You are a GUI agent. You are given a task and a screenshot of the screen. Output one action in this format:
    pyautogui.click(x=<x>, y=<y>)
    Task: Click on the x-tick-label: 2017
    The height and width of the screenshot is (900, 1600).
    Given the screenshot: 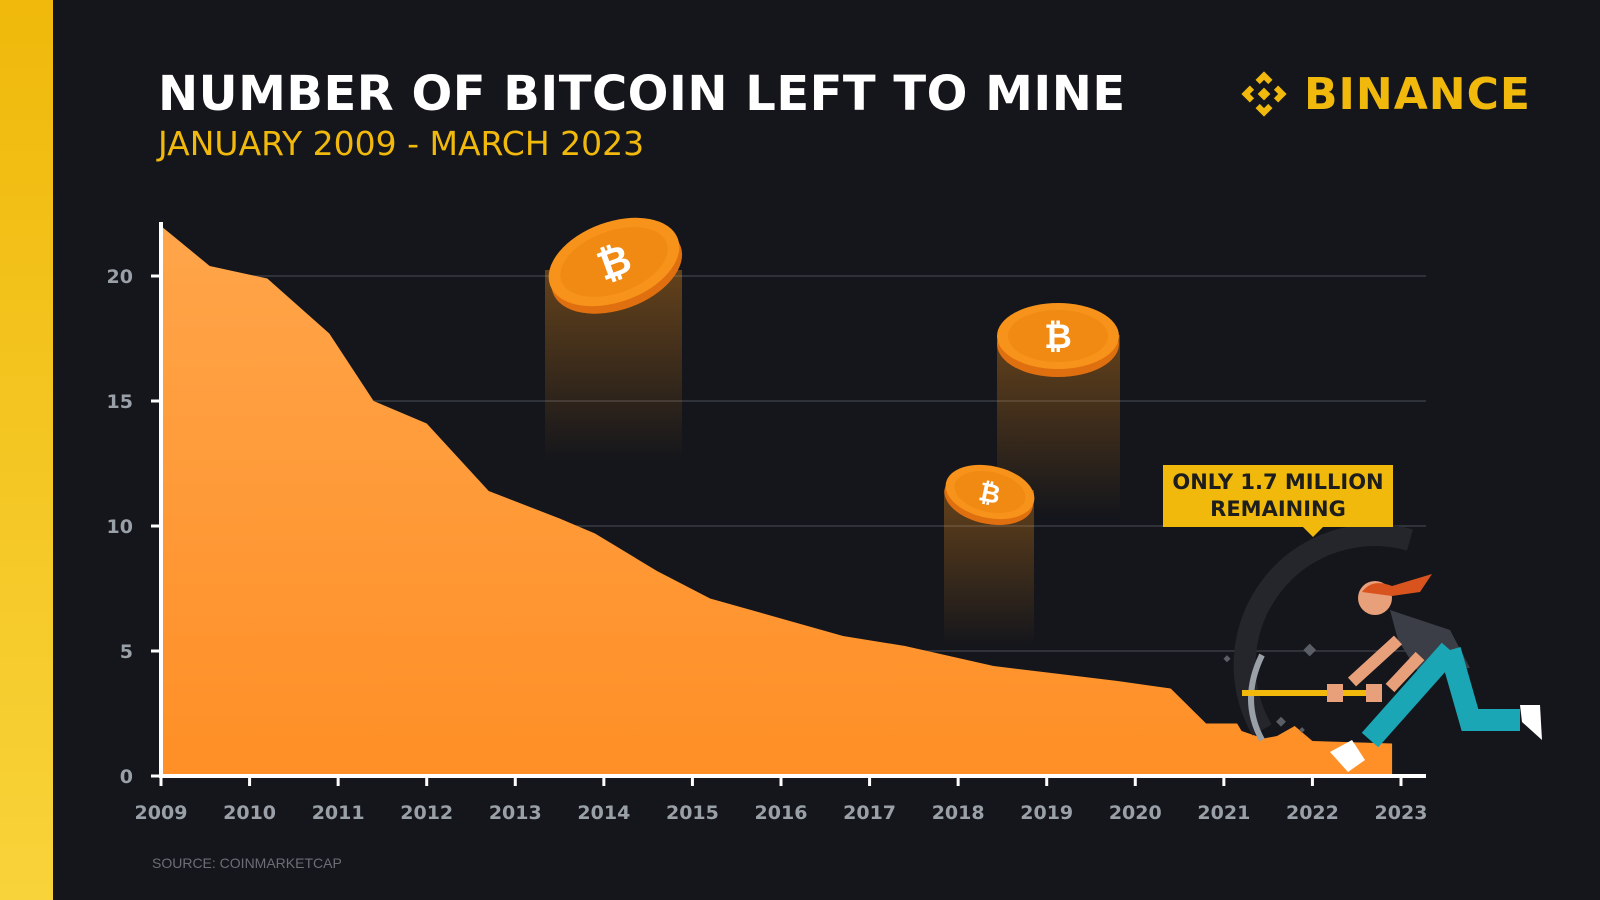 What is the action you would take?
    pyautogui.click(x=869, y=813)
    